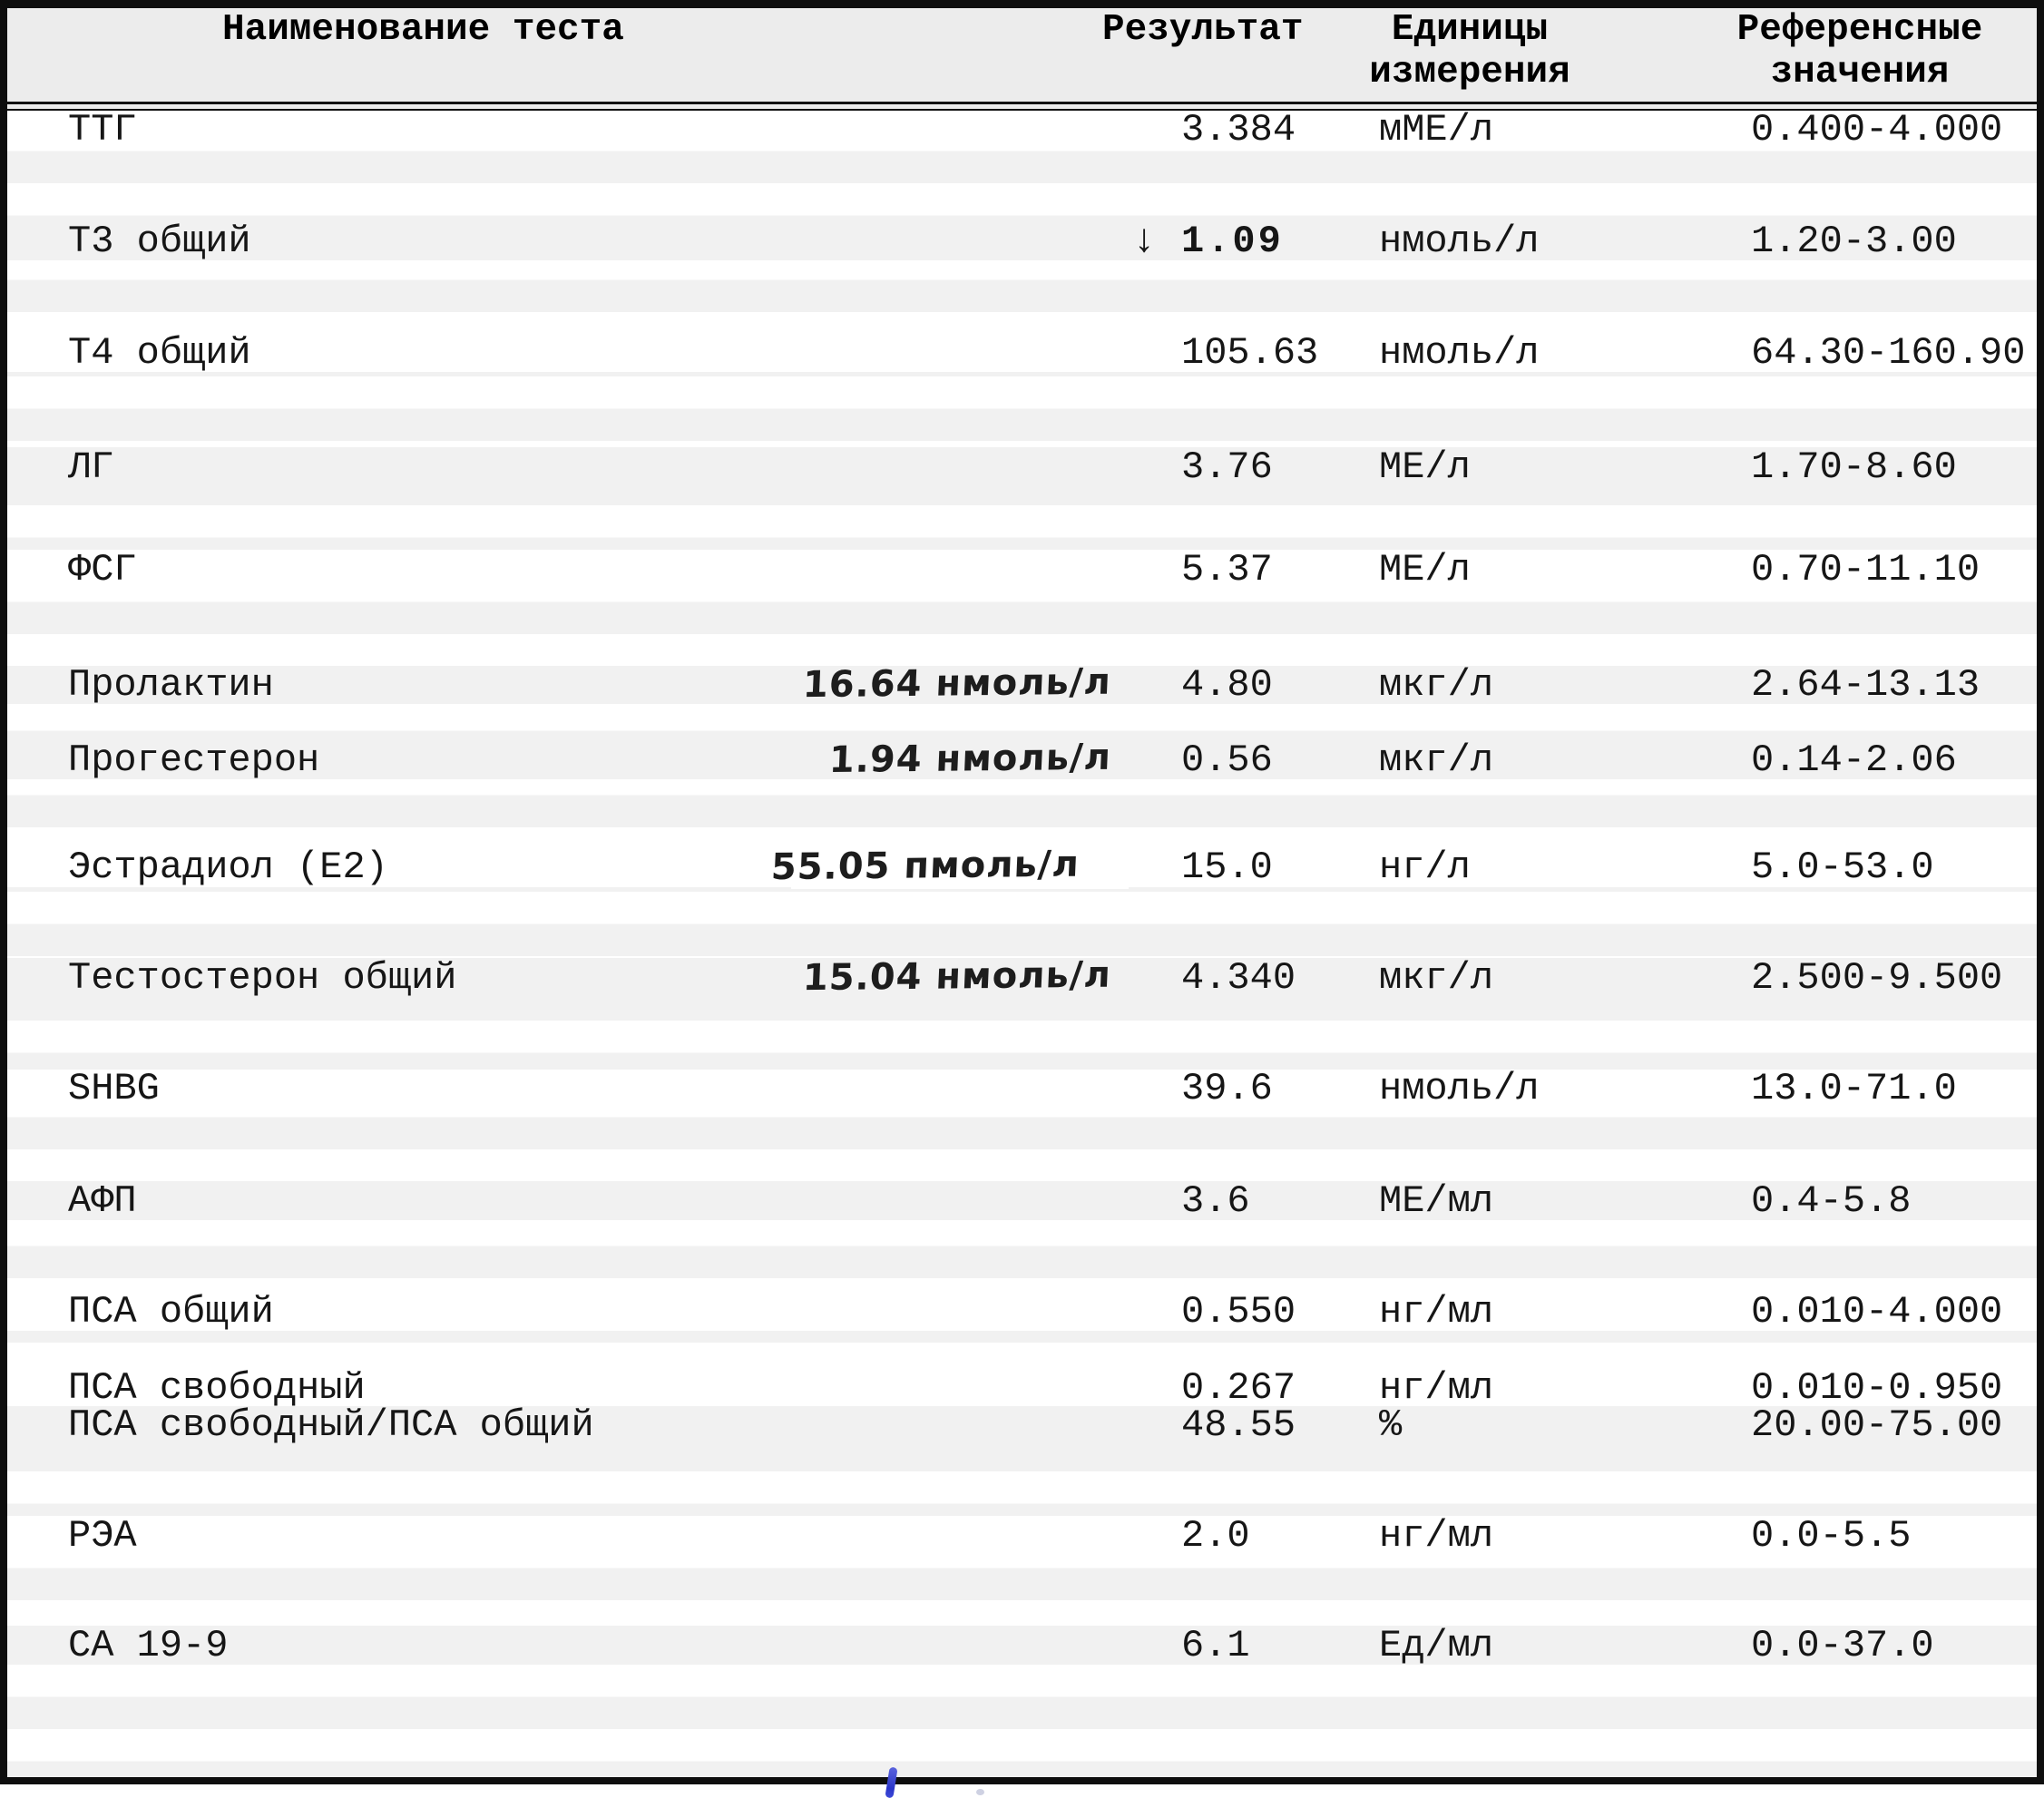  What do you see at coordinates (91, 467) in the screenshot?
I see `test-name: ЛГ` at bounding box center [91, 467].